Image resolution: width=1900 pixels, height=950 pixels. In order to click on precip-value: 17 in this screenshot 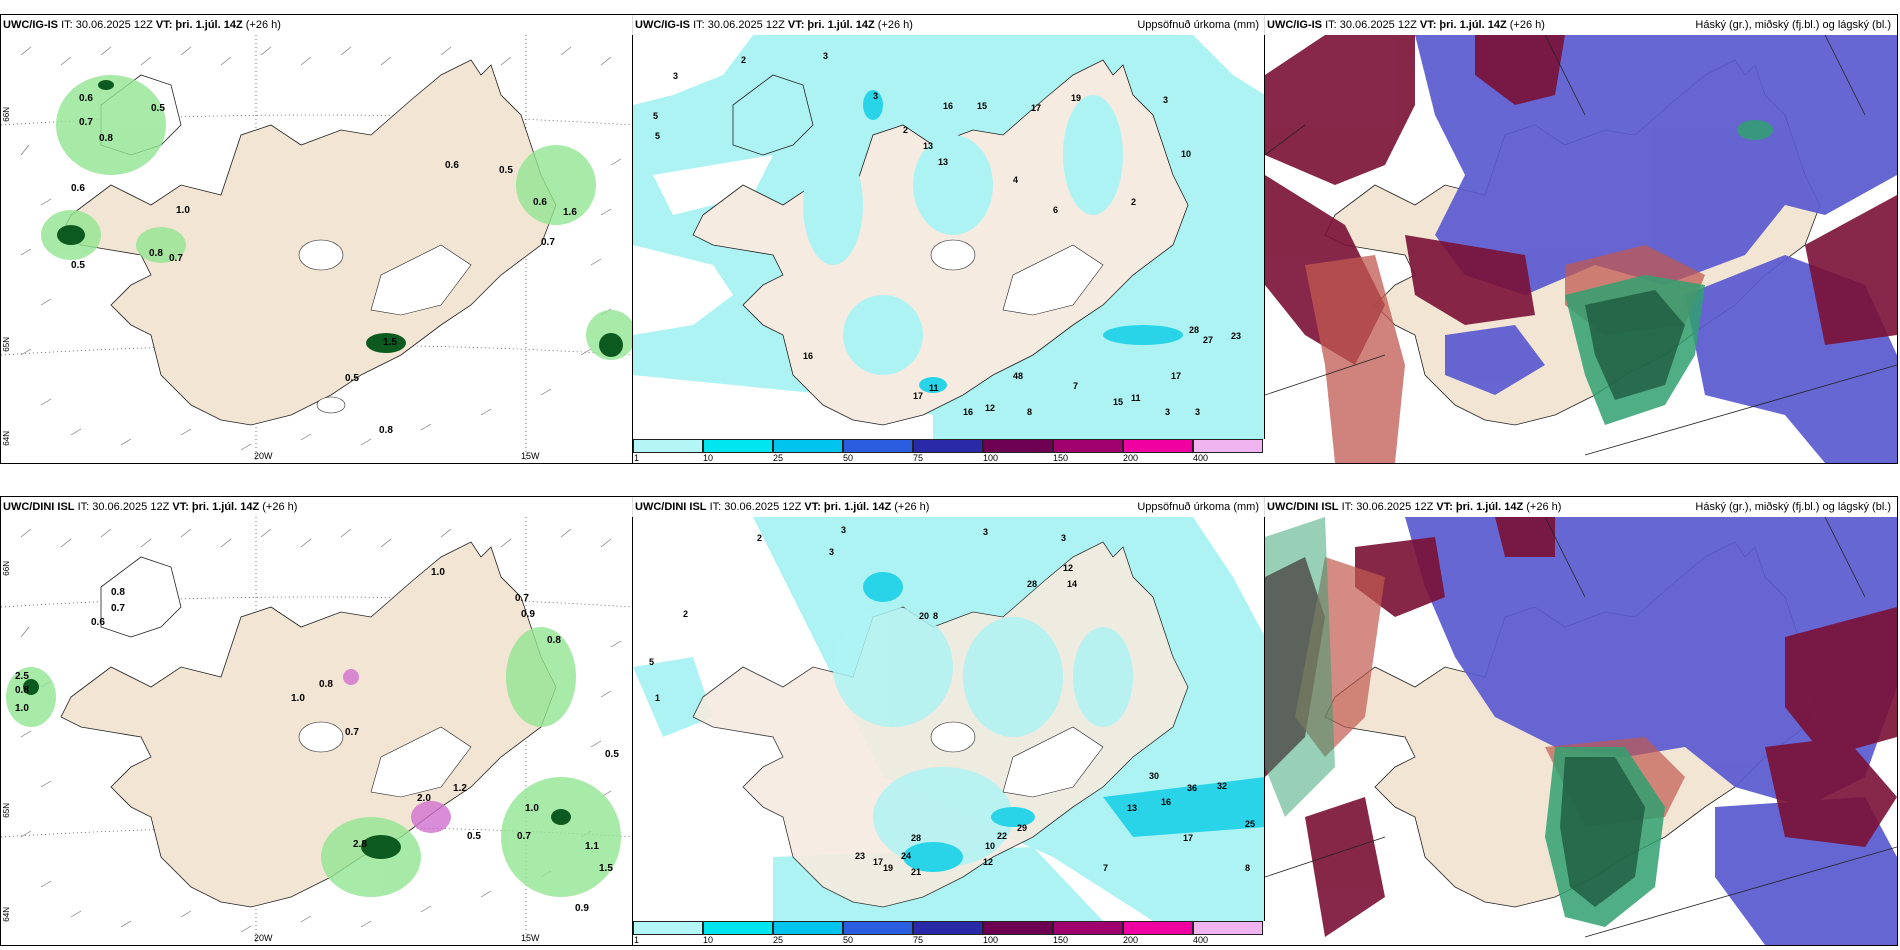, I will do `click(1176, 376)`.